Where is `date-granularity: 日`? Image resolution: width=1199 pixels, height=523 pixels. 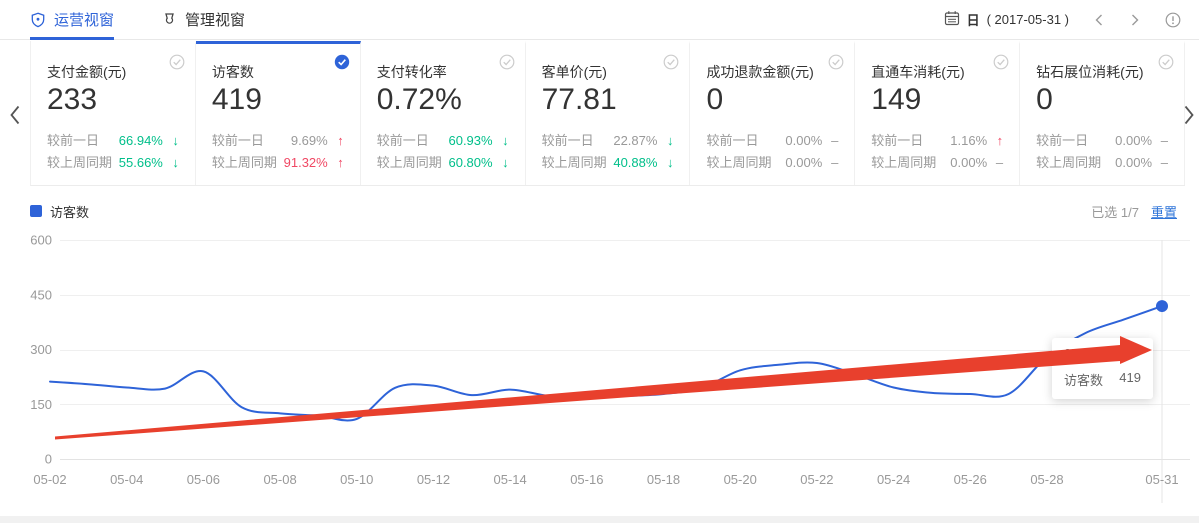 date-granularity: 日 is located at coordinates (973, 20).